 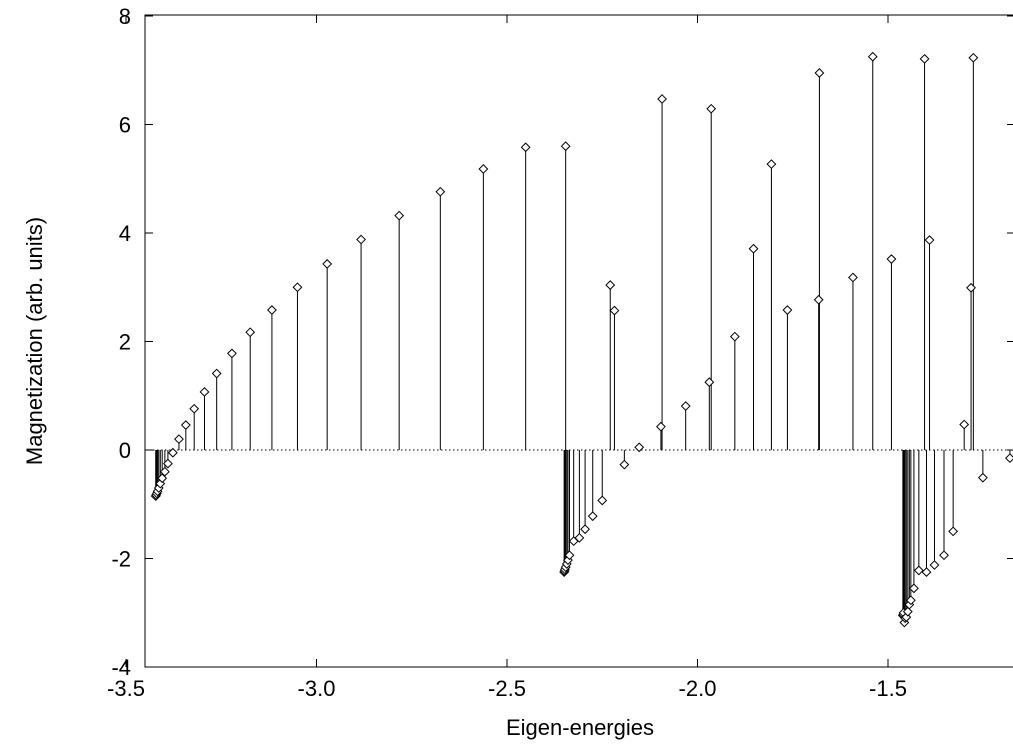 I want to click on y-tick-label: 4, so click(x=125, y=233).